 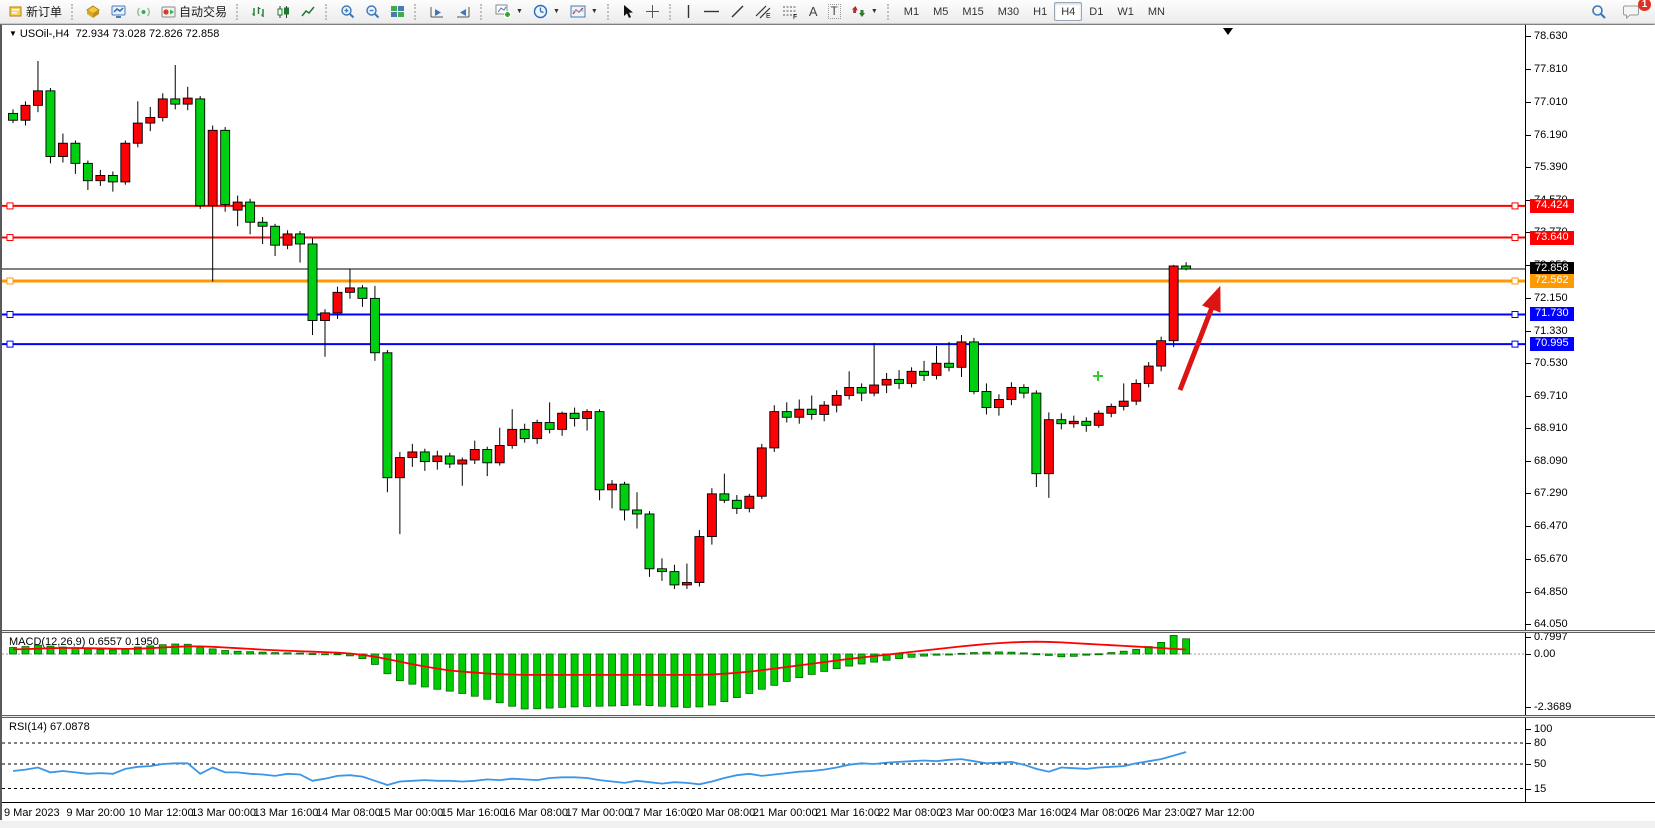 I want to click on trendline-button, so click(x=737, y=12).